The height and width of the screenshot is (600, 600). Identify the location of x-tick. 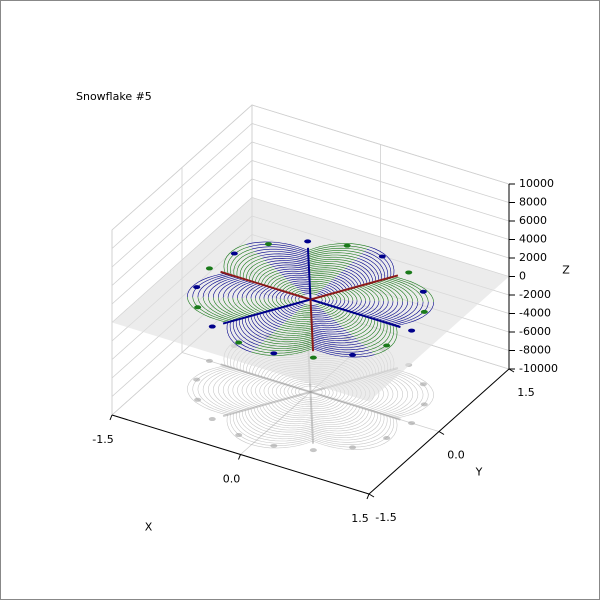
(239, 457).